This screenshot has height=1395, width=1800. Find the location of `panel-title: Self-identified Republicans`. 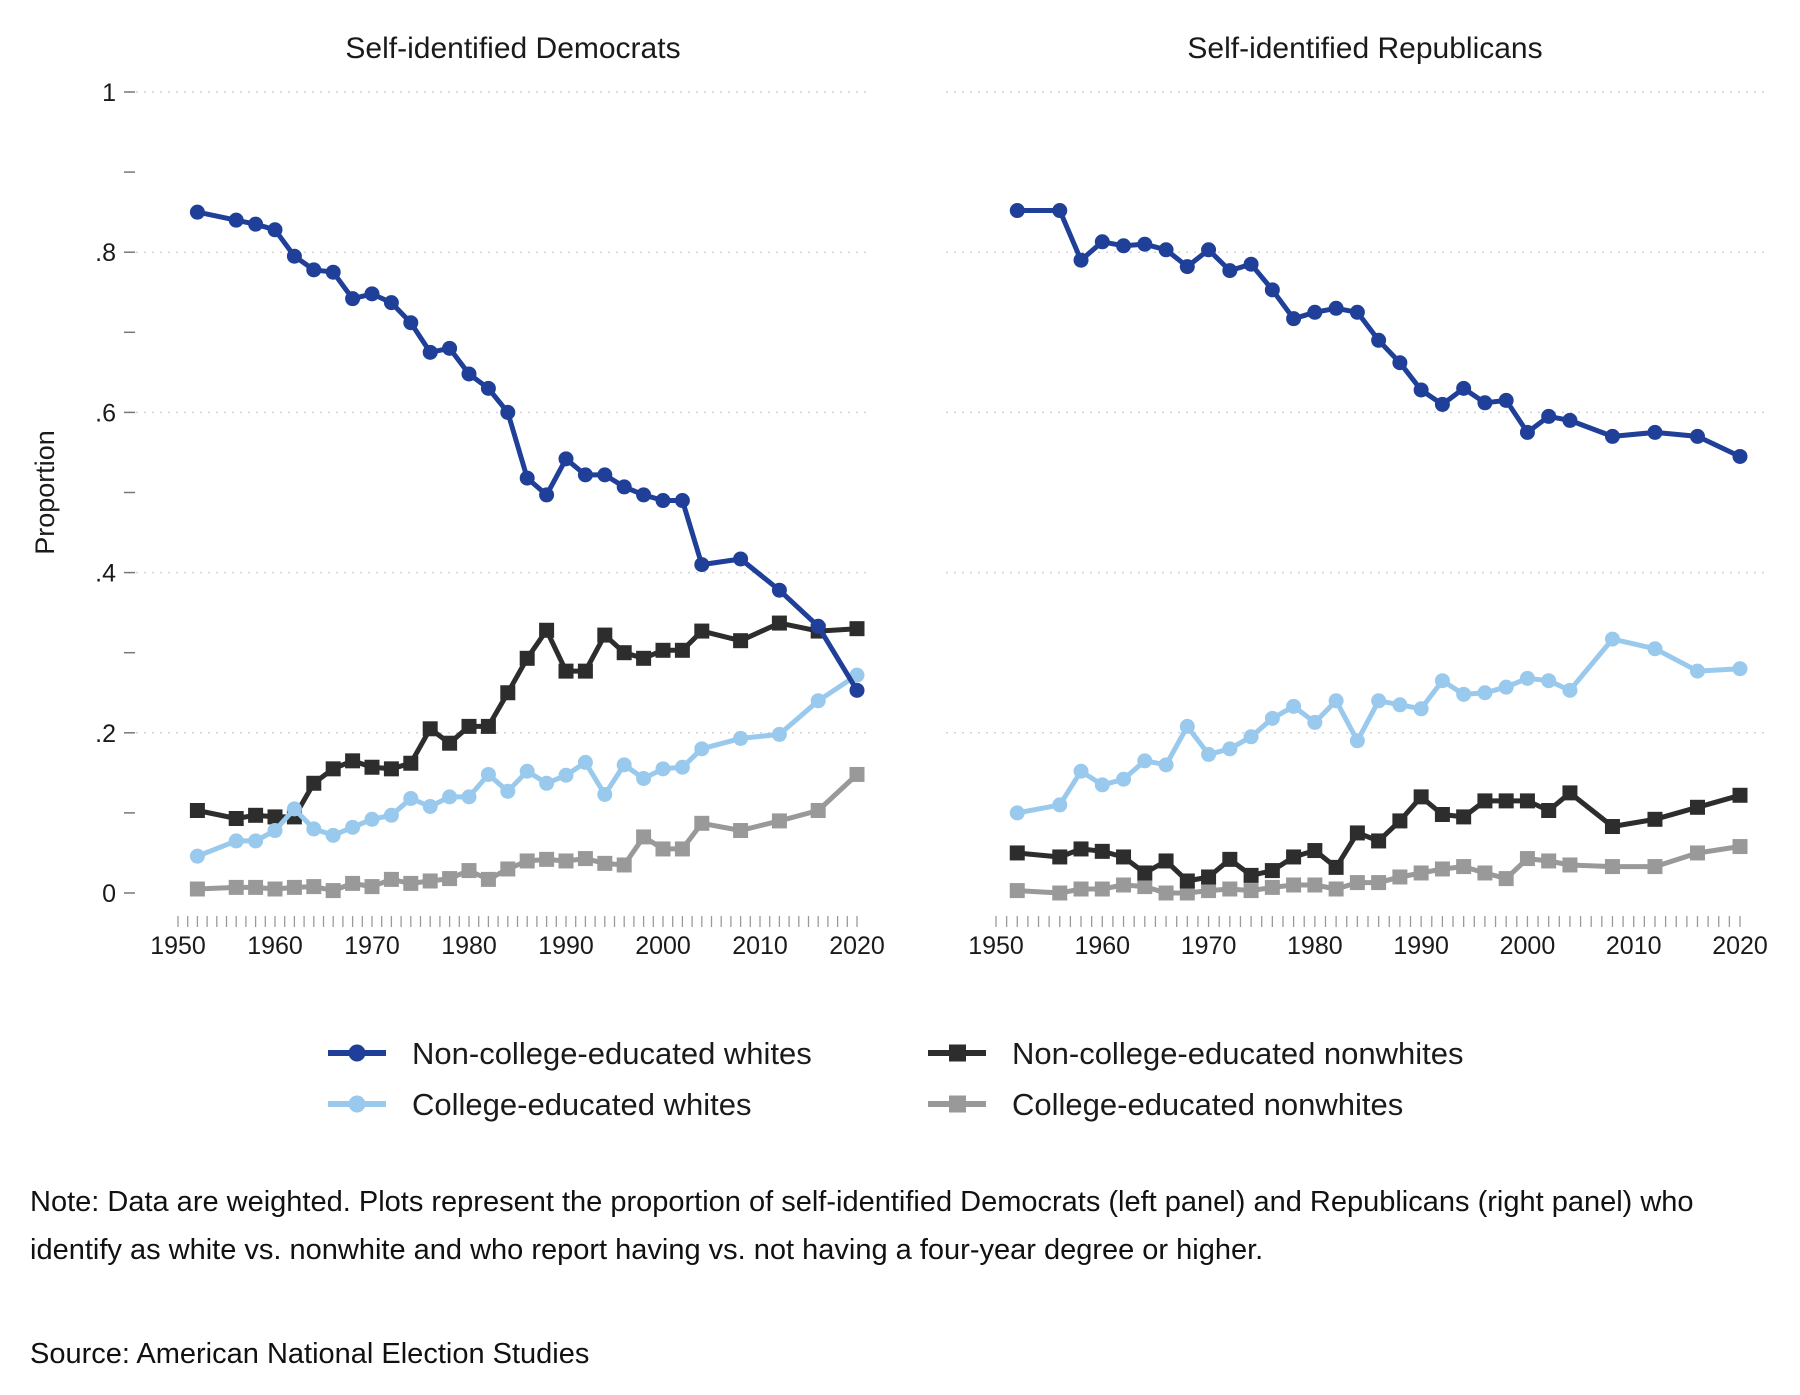

panel-title: Self-identified Republicans is located at coordinates (1364, 48).